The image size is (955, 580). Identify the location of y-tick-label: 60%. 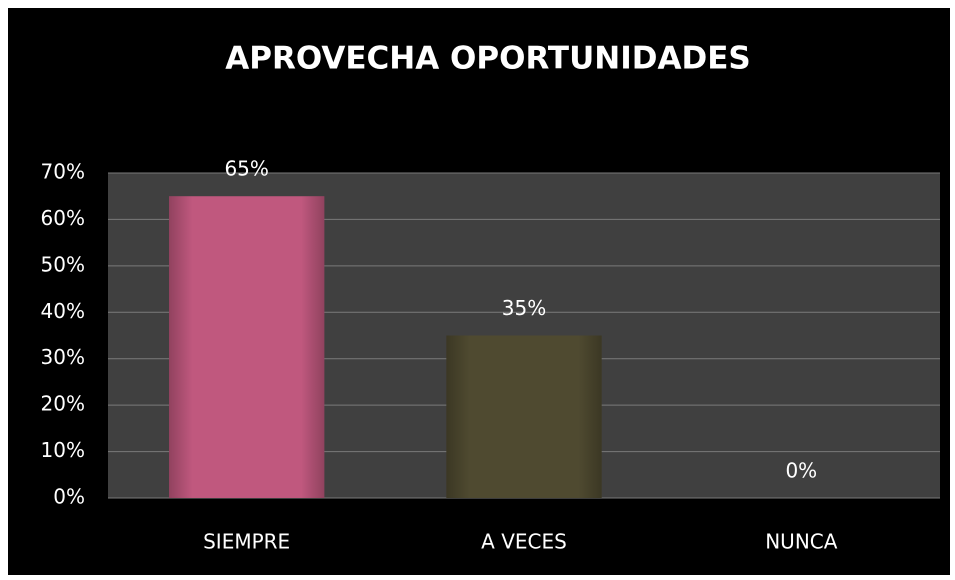
(63, 218).